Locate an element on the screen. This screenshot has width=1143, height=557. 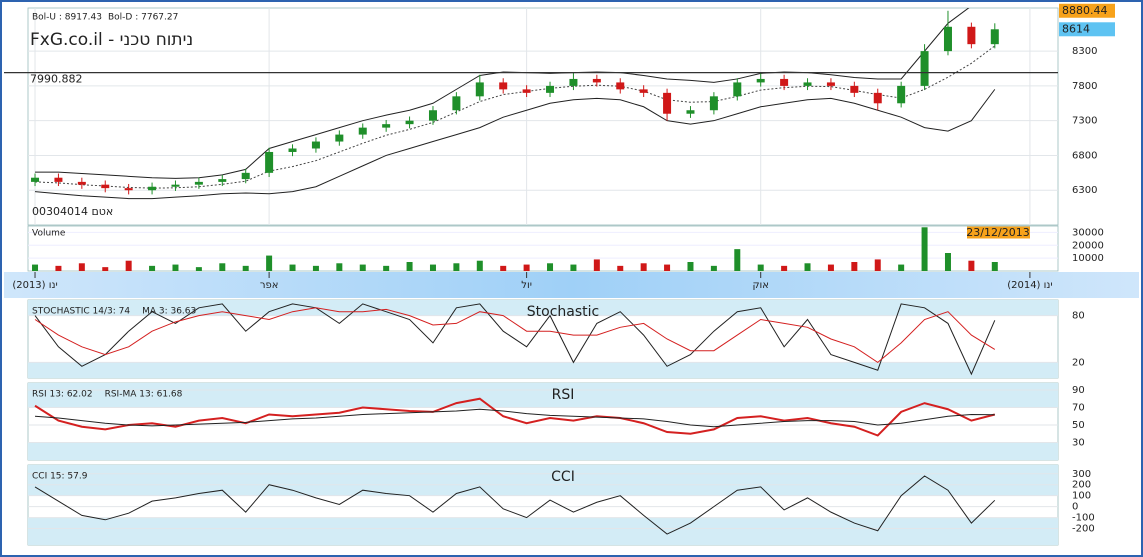
y-tick-label: 7800 is located at coordinates (1084, 86).